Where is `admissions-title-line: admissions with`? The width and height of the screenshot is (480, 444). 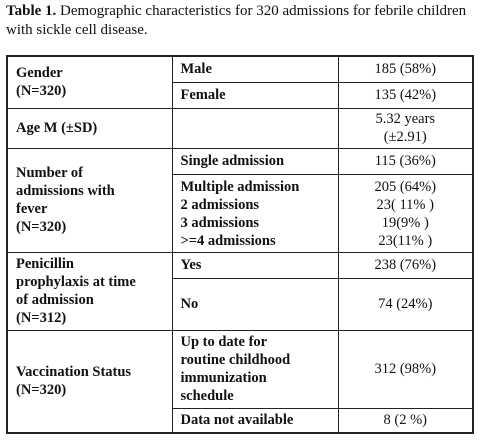
admissions-title-line: admissions with is located at coordinates (65, 191).